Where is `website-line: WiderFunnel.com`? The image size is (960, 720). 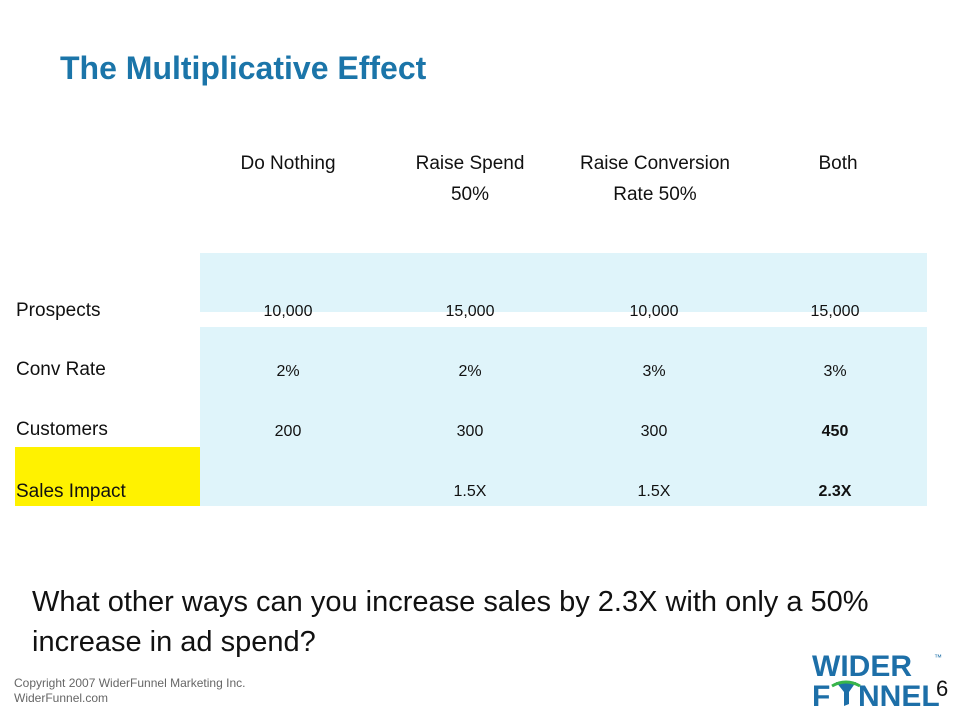 website-line: WiderFunnel.com is located at coordinates (61, 698).